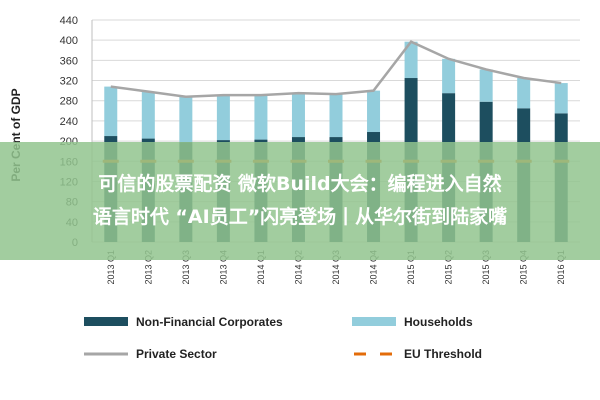 Image resolution: width=600 pixels, height=400 pixels. What do you see at coordinates (443, 354) in the screenshot?
I see `legend-label-eu-threshold: EU Threshold` at bounding box center [443, 354].